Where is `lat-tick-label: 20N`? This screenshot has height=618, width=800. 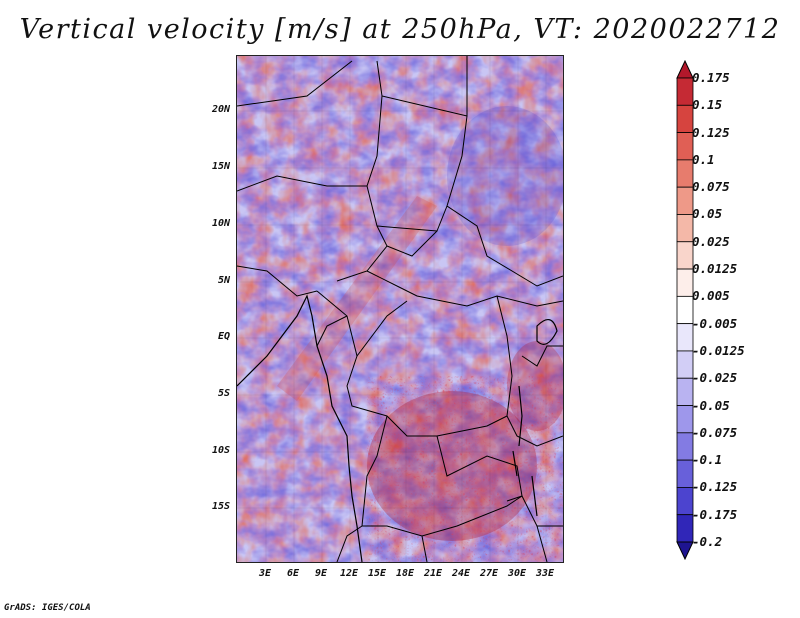 lat-tick-label: 20N is located at coordinates (220, 109).